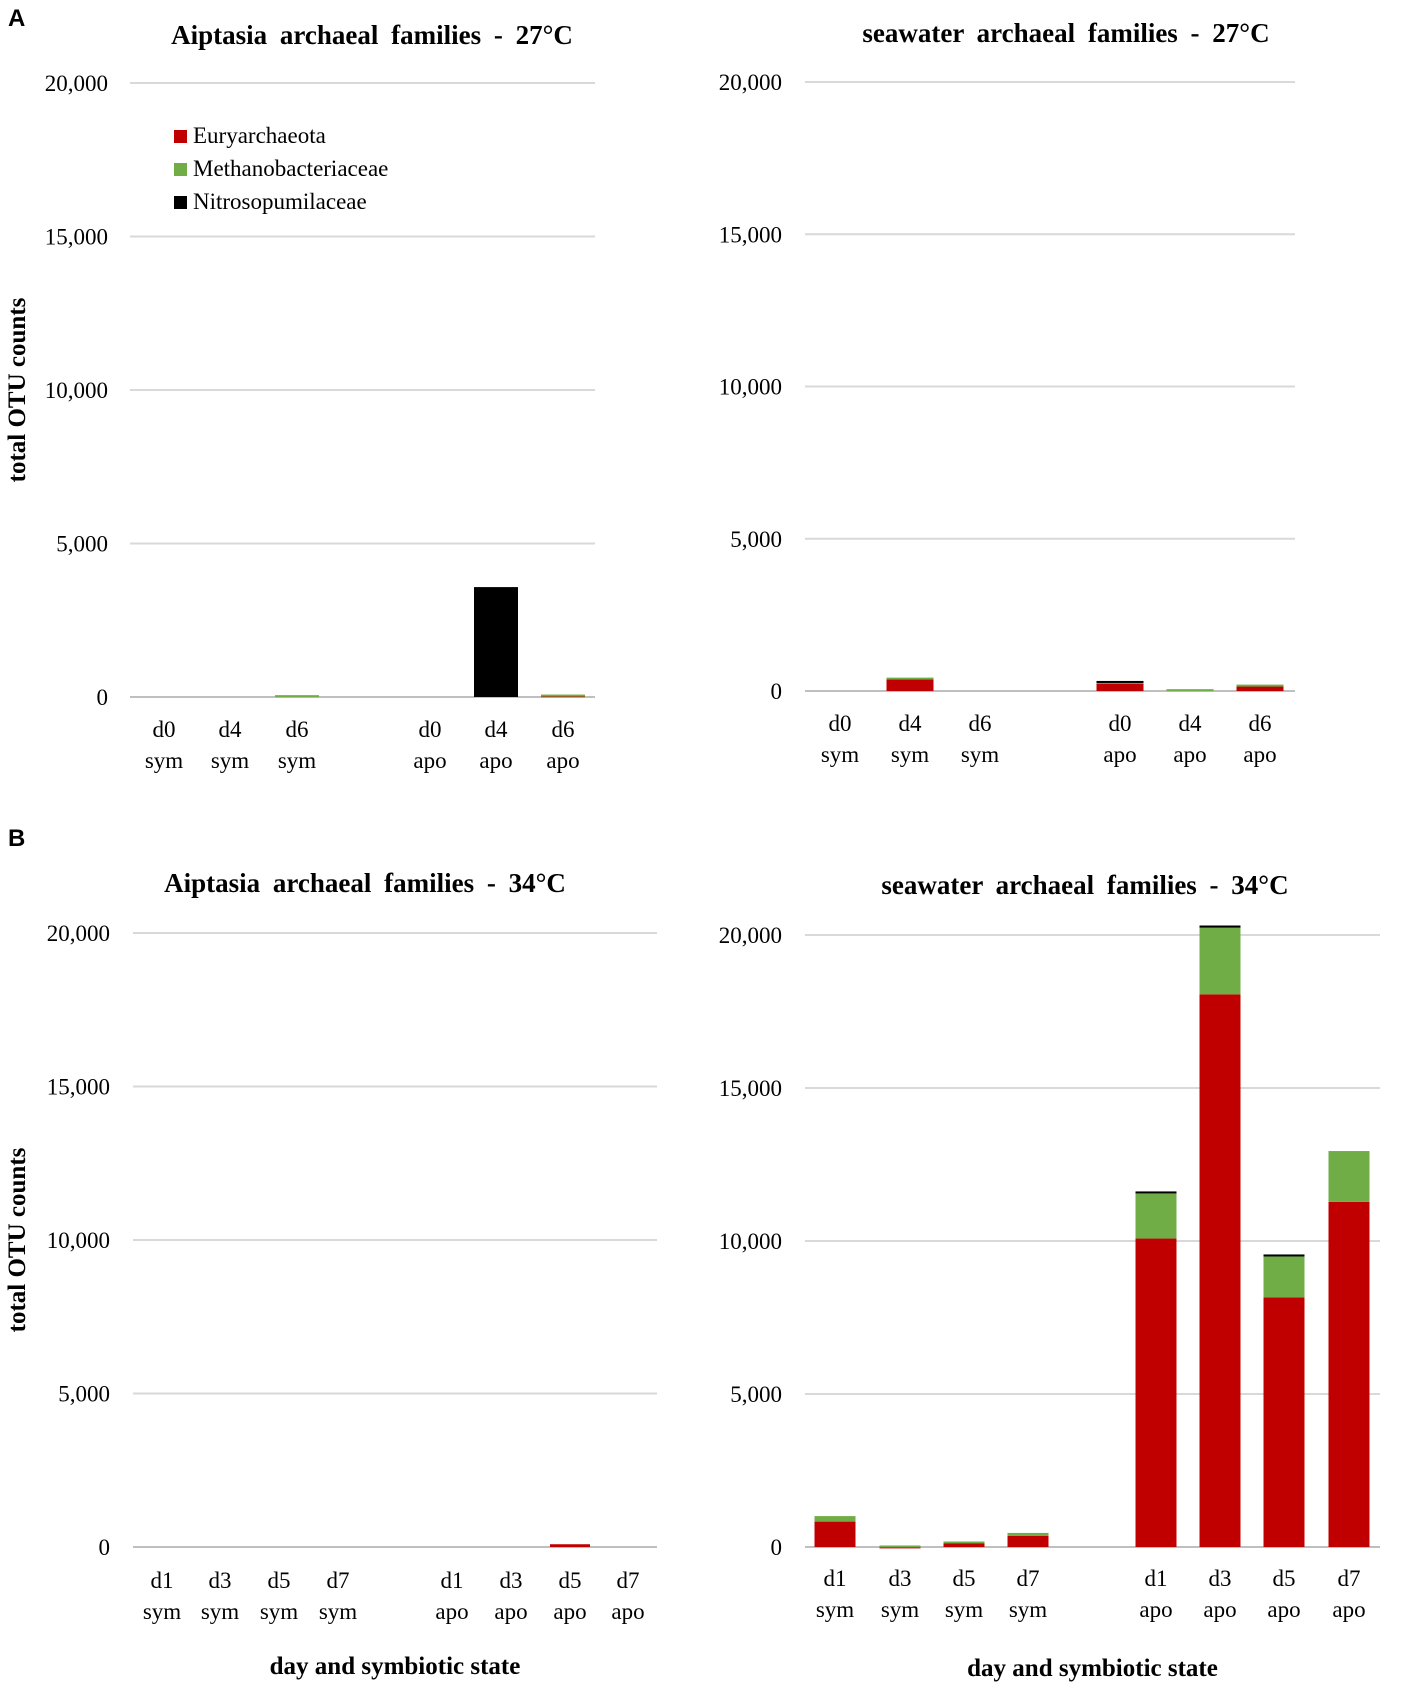 This screenshot has height=1682, width=1417. Describe the element at coordinates (16, 838) in the screenshot. I see `panel-label-b: B` at that location.